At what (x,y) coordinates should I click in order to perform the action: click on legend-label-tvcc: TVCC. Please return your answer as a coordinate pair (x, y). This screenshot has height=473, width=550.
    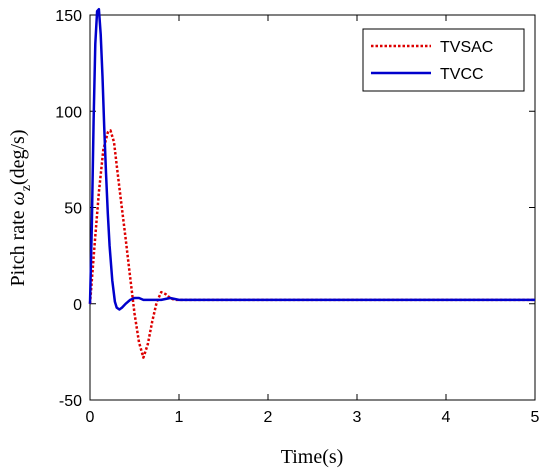
    Looking at the image, I should click on (462, 74).